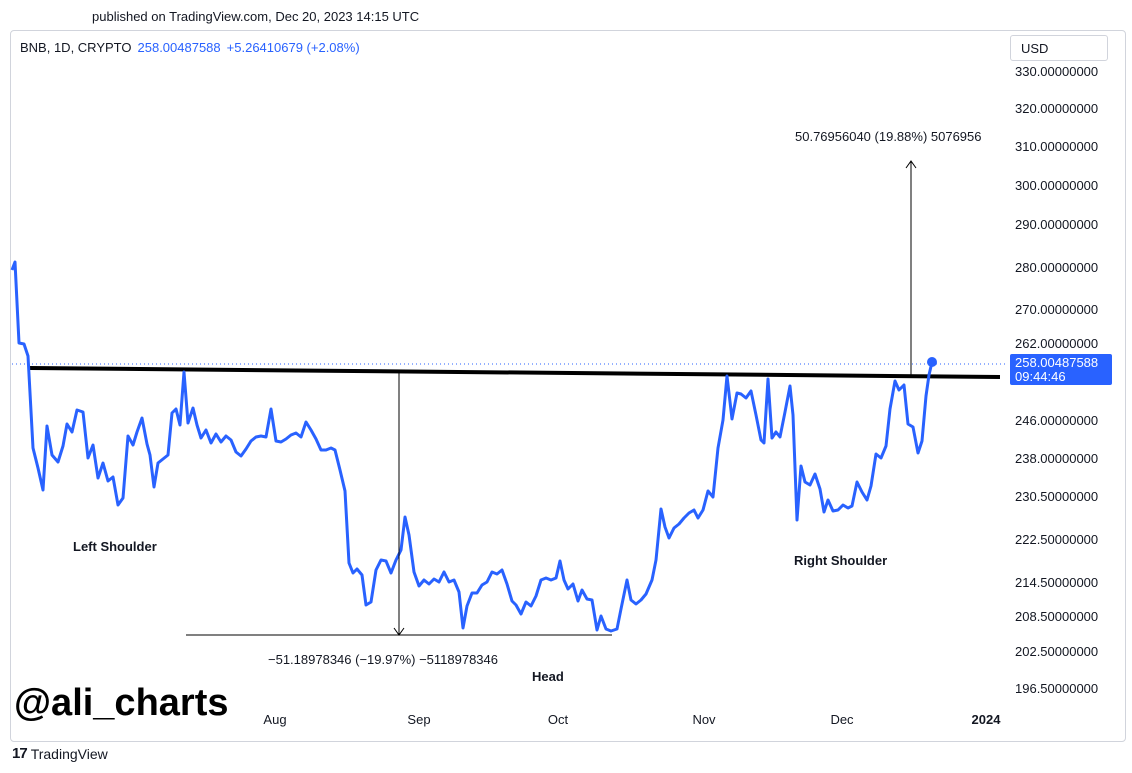 This screenshot has height=773, width=1132. Describe the element at coordinates (1056, 582) in the screenshot. I see `price-axis-tick-label: 214.50000000` at that location.